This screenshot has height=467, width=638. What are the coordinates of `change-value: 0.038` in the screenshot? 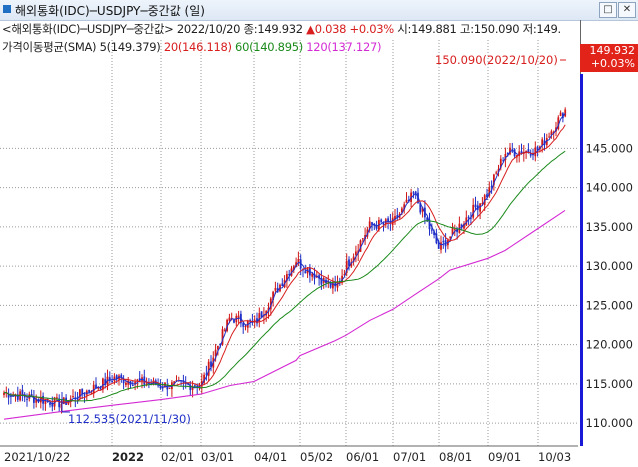 It's located at (330, 29).